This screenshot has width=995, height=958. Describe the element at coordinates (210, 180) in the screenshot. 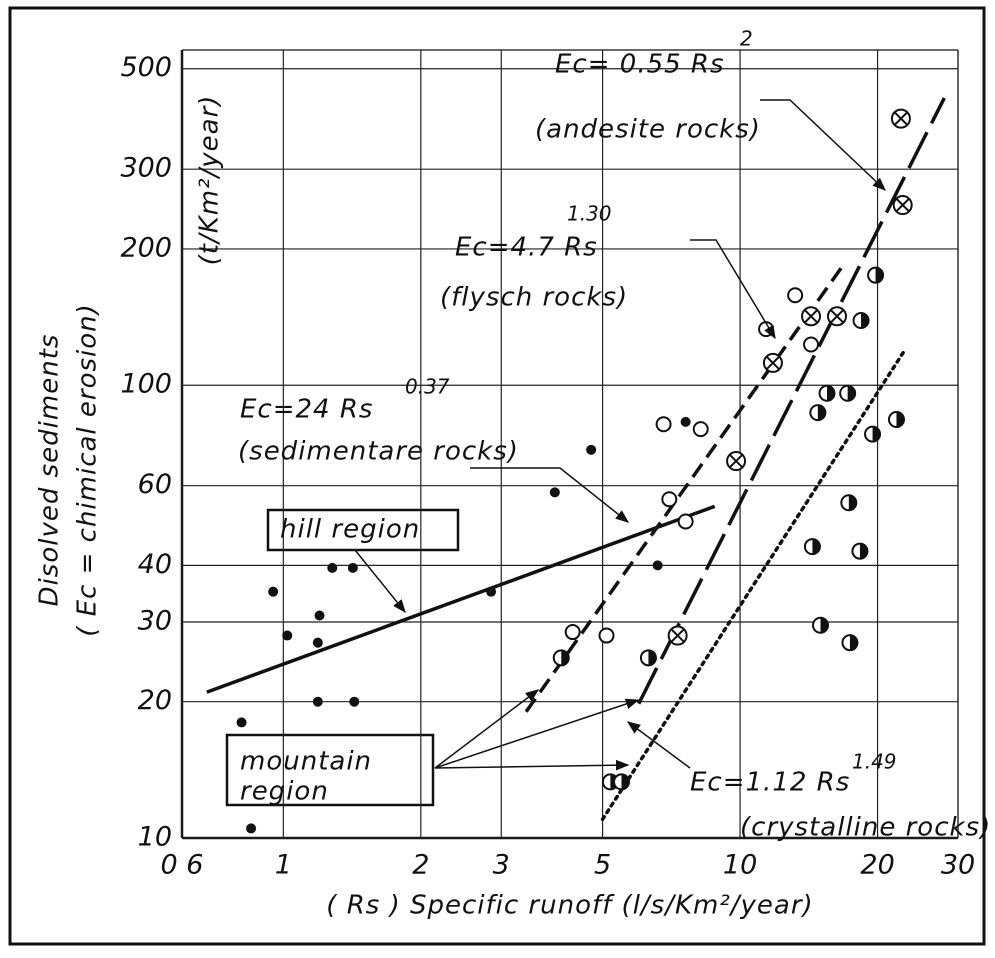

I see `y-axis-label: (t/Km²/year)` at that location.